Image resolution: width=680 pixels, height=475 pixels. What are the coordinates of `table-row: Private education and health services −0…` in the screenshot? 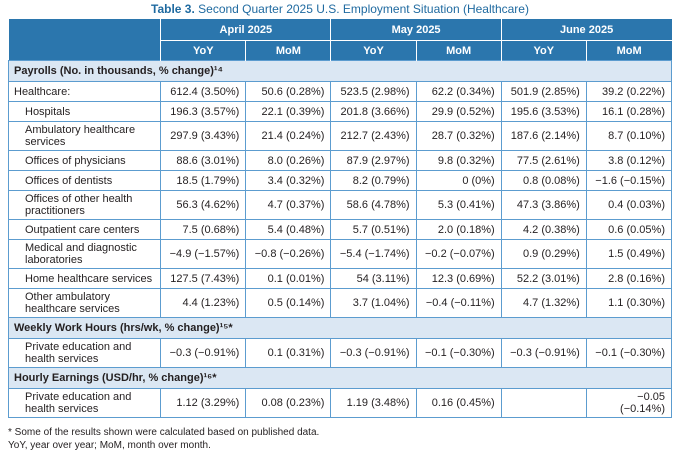 It's located at (340, 353).